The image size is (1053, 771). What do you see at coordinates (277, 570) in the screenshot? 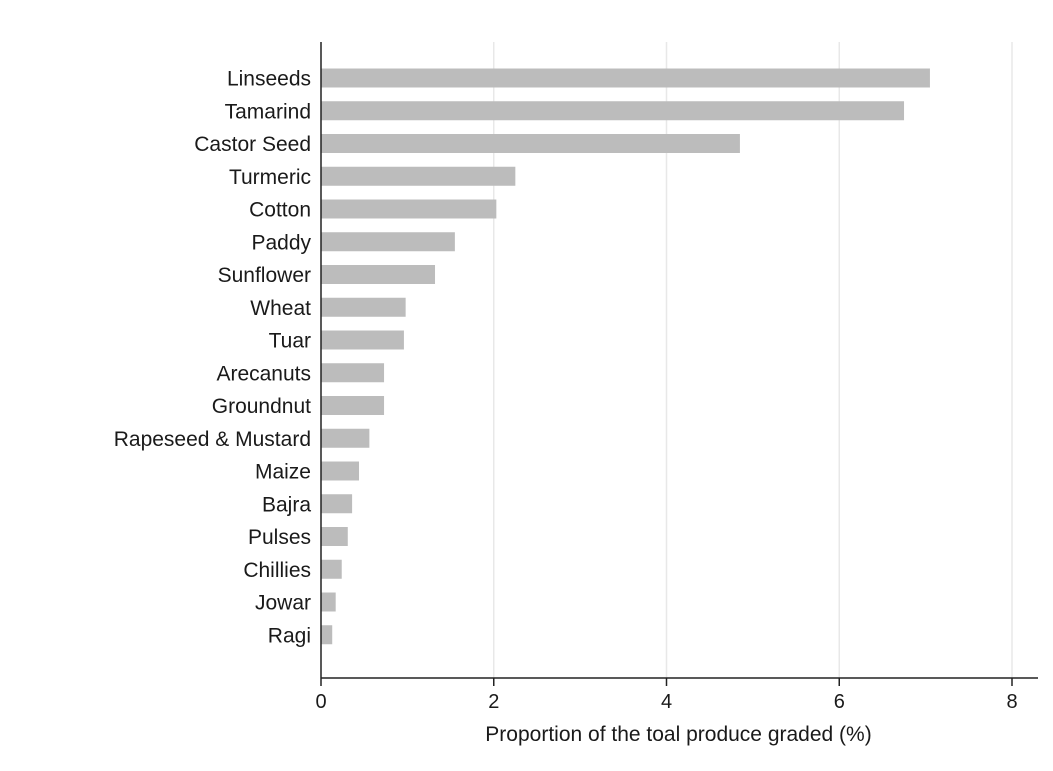
I see `category-label: Chillies` at bounding box center [277, 570].